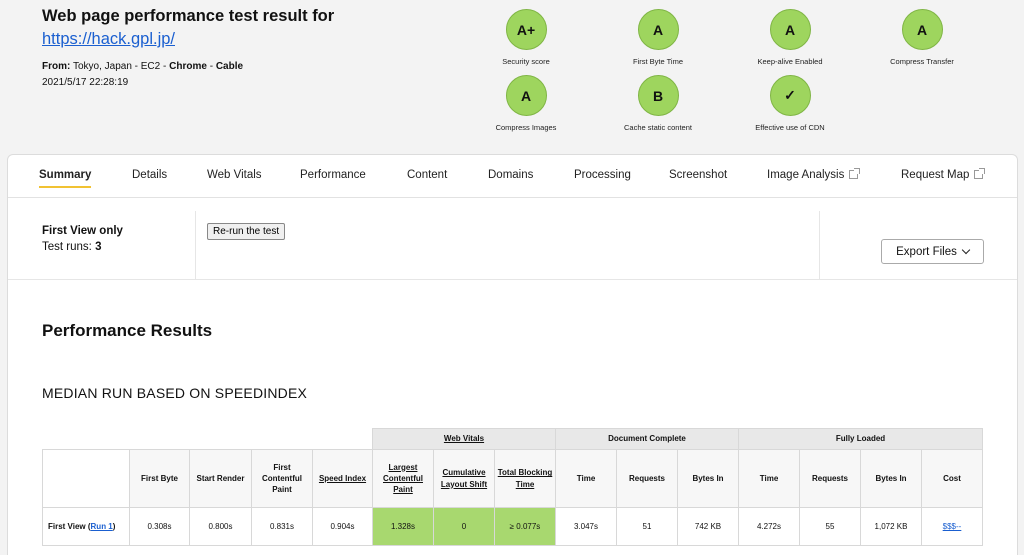 The width and height of the screenshot is (1024, 555). I want to click on checkmark-icon: ✓, so click(790, 95).